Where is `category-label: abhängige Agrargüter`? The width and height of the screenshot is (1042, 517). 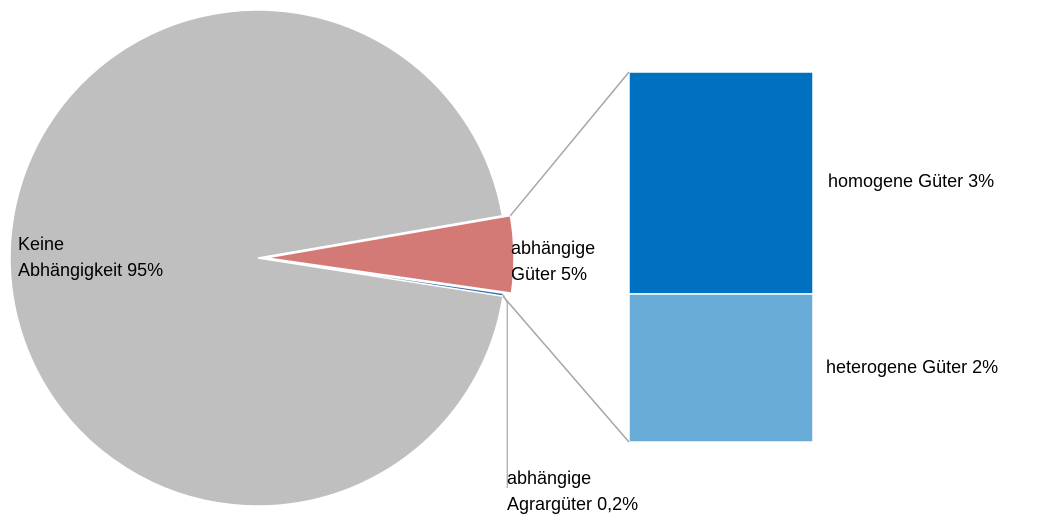
category-label: abhängige Agrargüter is located at coordinates (550, 491).